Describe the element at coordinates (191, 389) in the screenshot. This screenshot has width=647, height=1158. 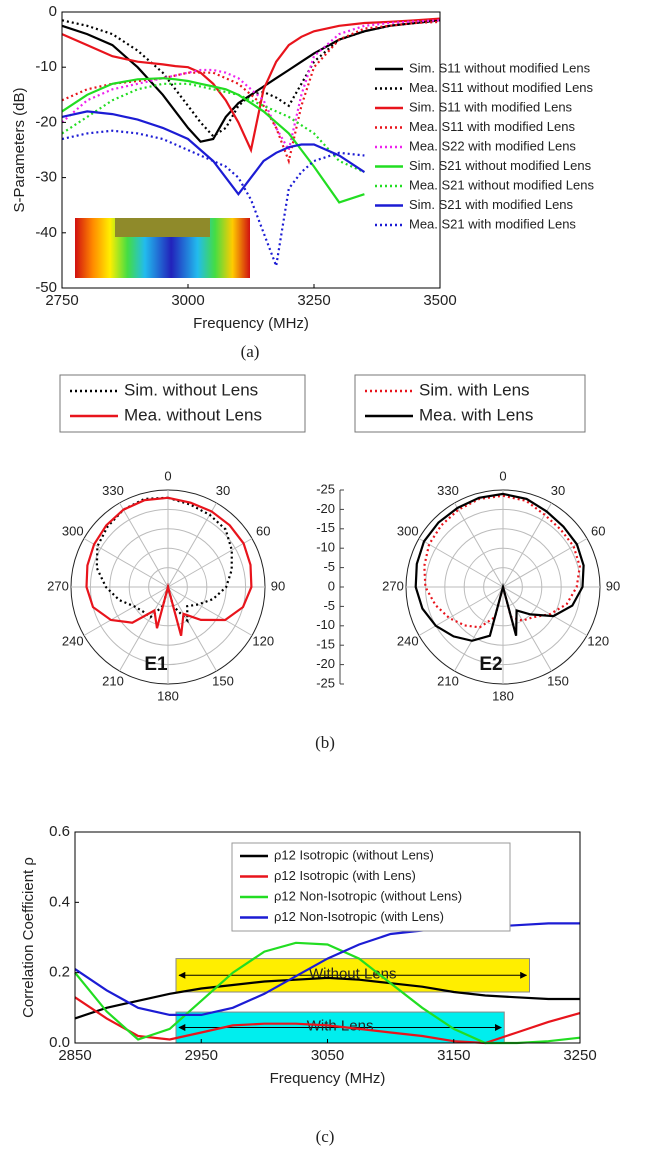
I see `legend-label: Sim. without Lens` at that location.